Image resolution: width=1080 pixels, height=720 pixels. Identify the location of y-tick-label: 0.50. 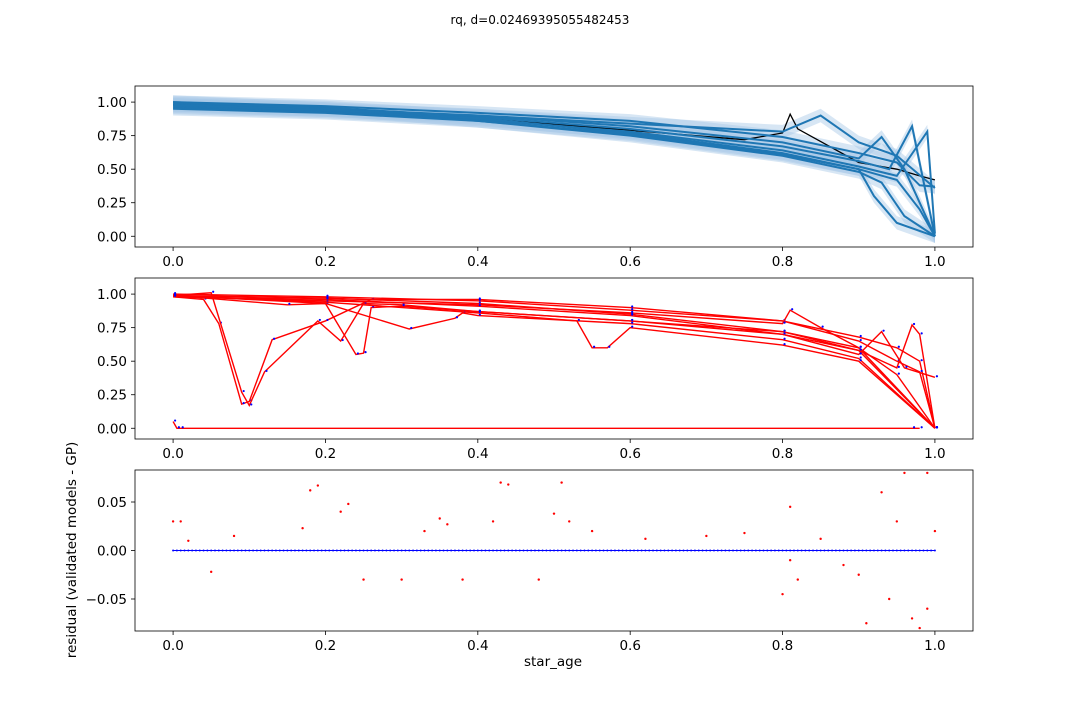
(112, 170).